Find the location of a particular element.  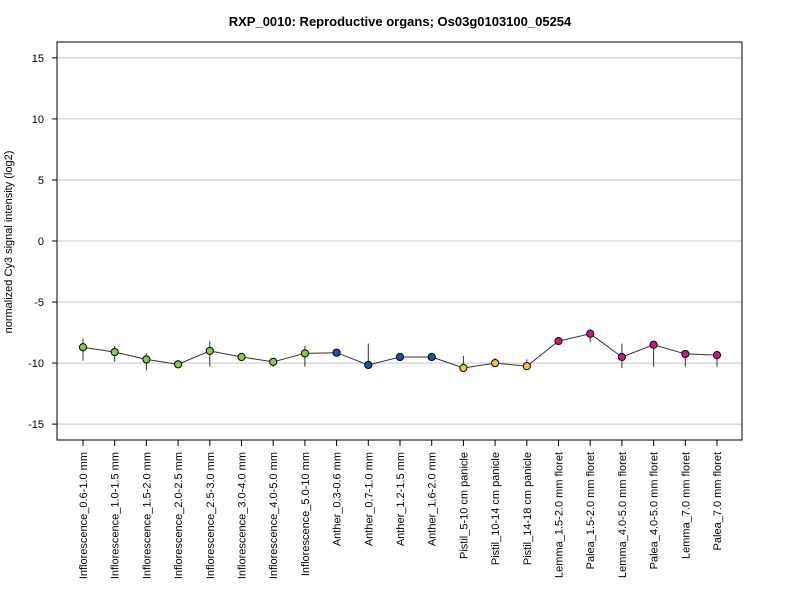

y-axis: -15 -10 -5 0 5 10 15 is located at coordinates (42, 242).